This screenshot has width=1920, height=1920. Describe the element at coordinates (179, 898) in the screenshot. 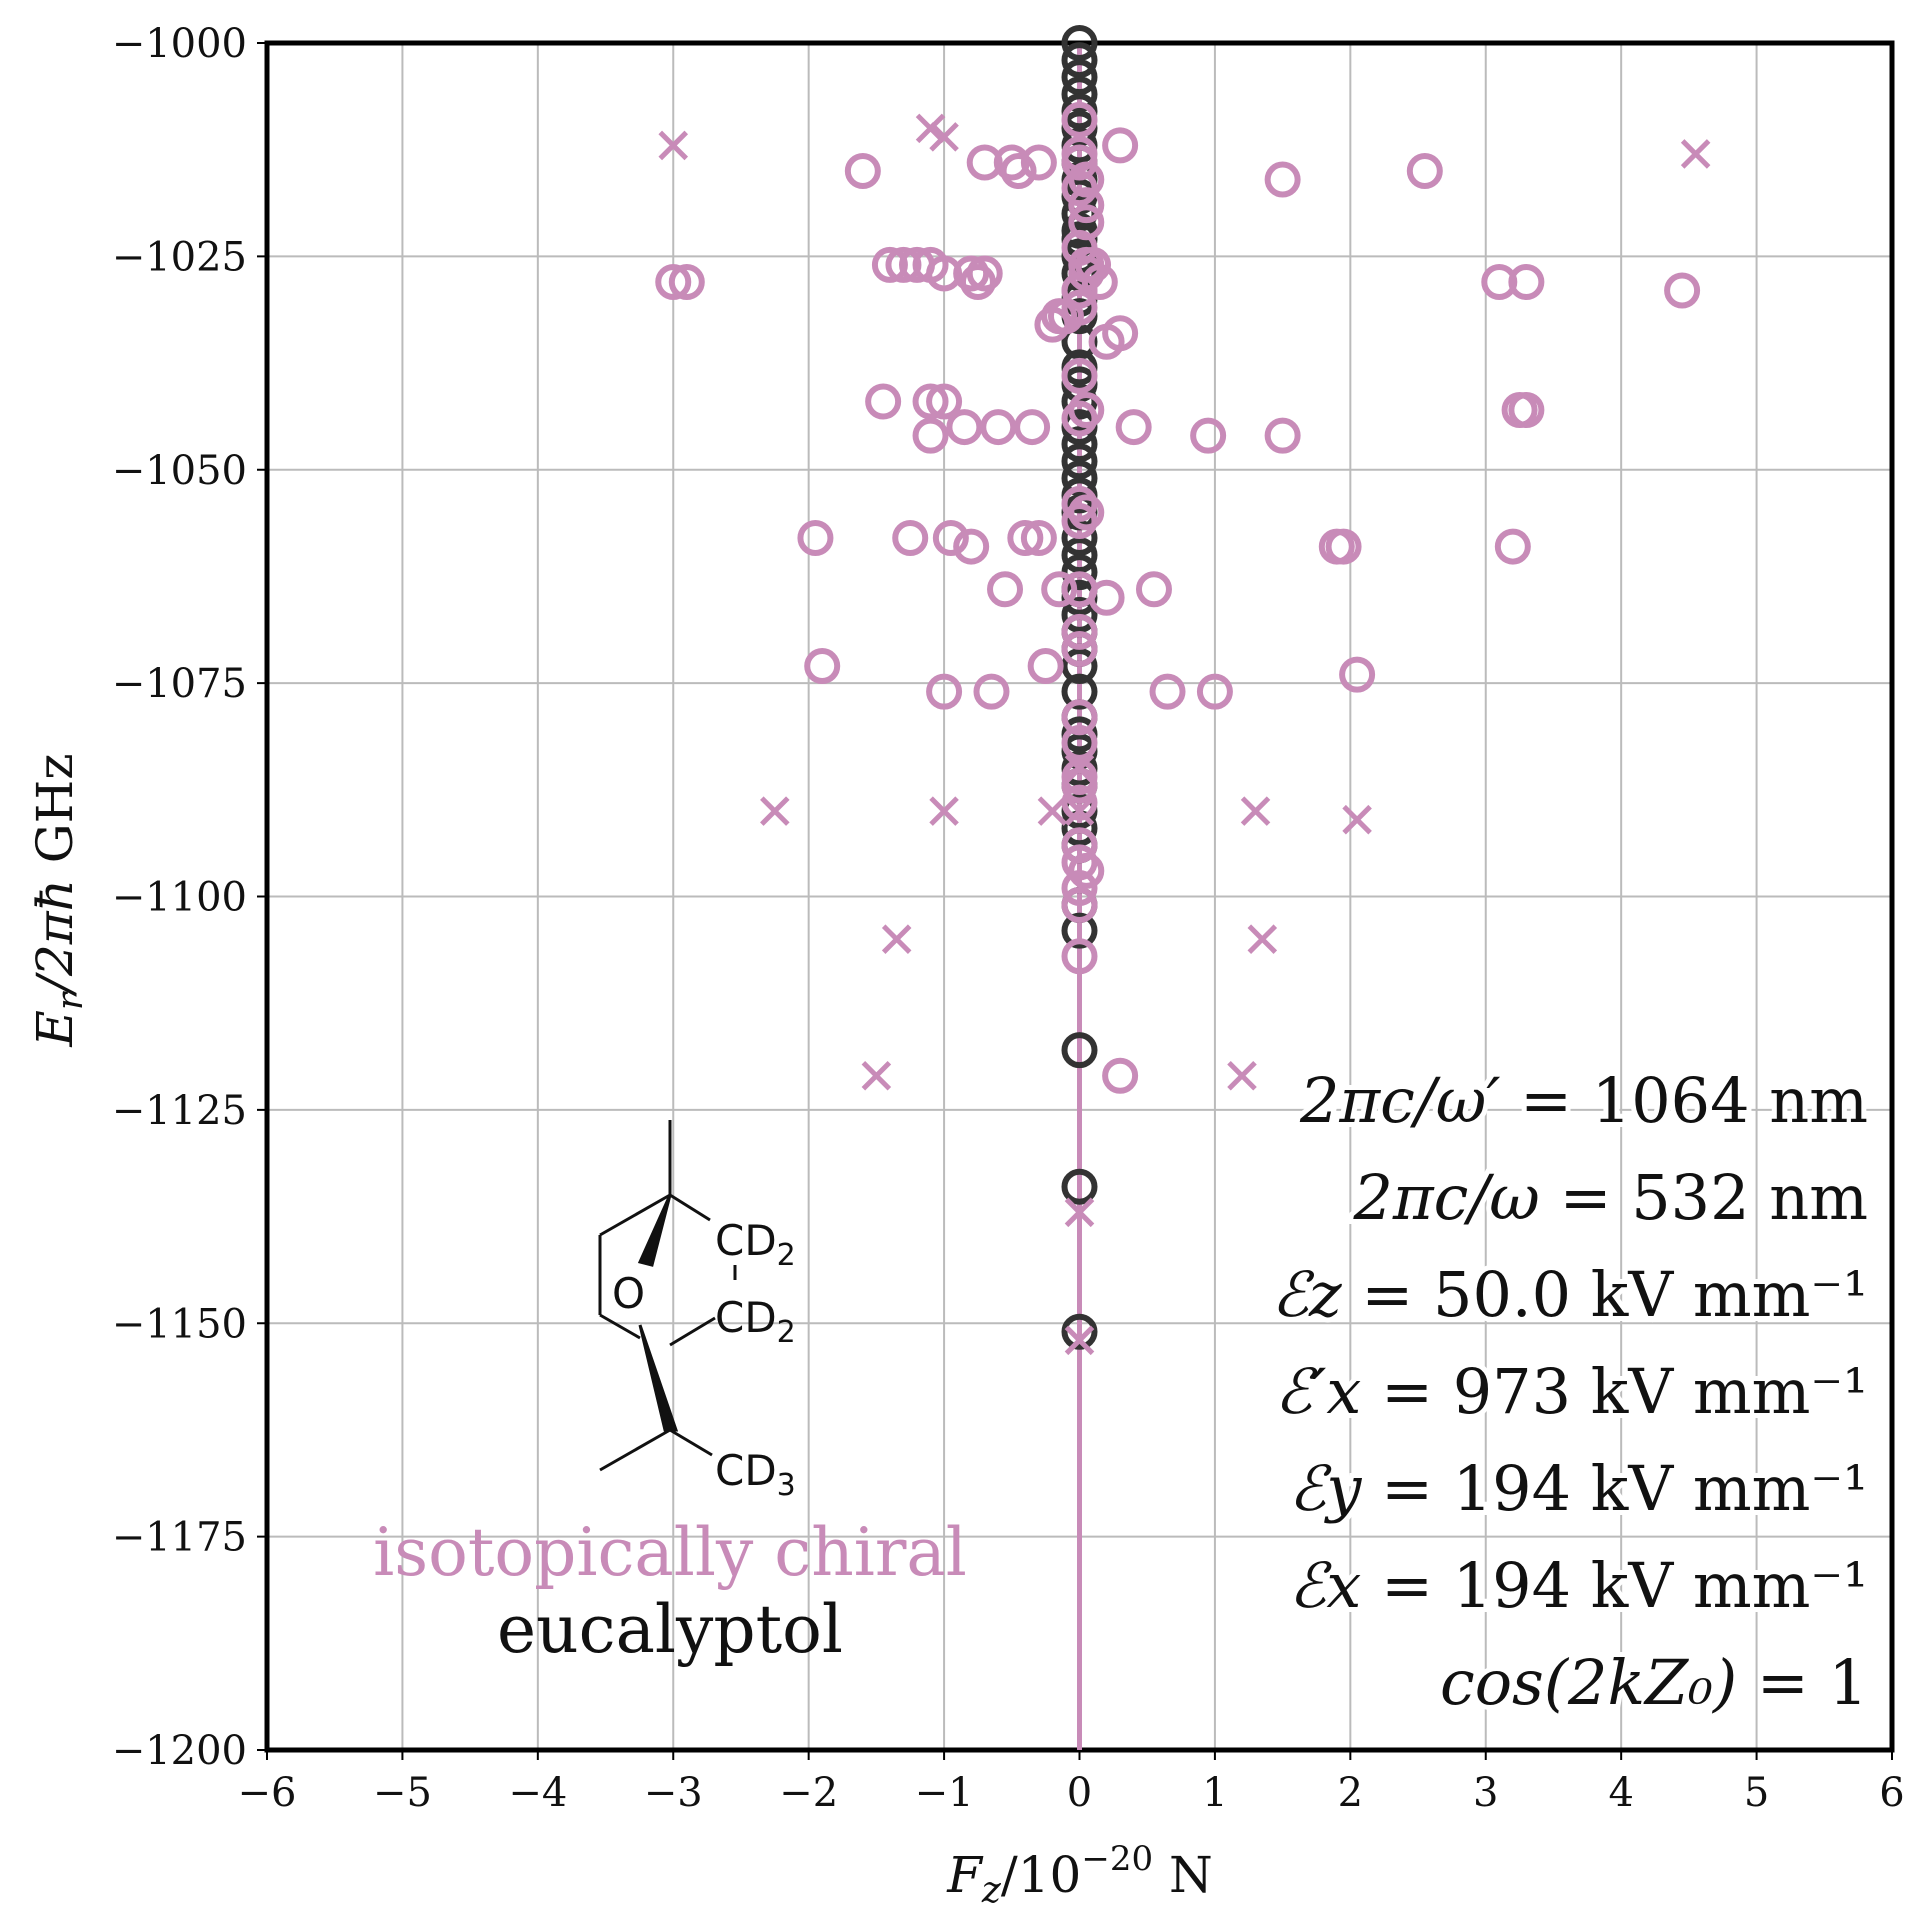

I see `y-tick-label: −1100` at that location.